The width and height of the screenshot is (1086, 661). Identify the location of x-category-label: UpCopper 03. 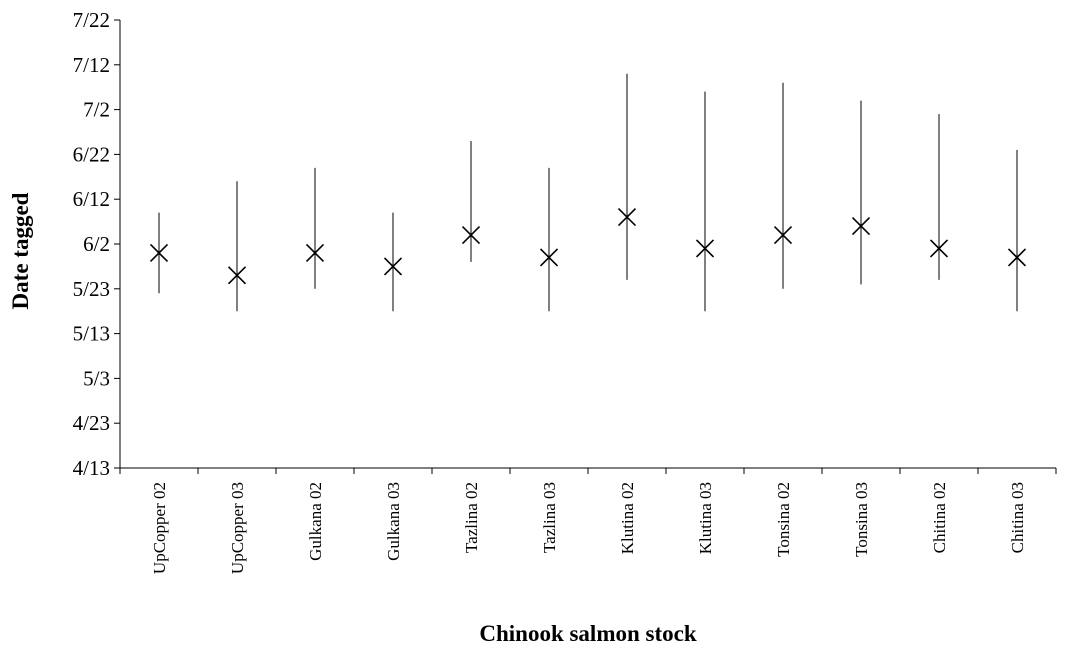
(237, 528).